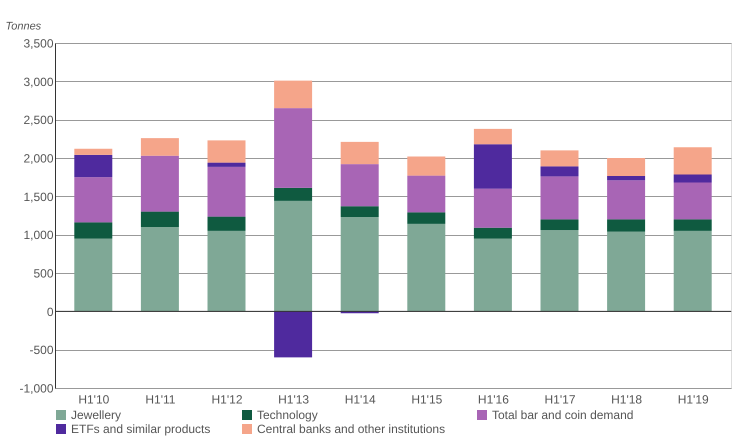 The image size is (742, 440). What do you see at coordinates (294, 399) in the screenshot?
I see `x-tick-label: H1'13` at bounding box center [294, 399].